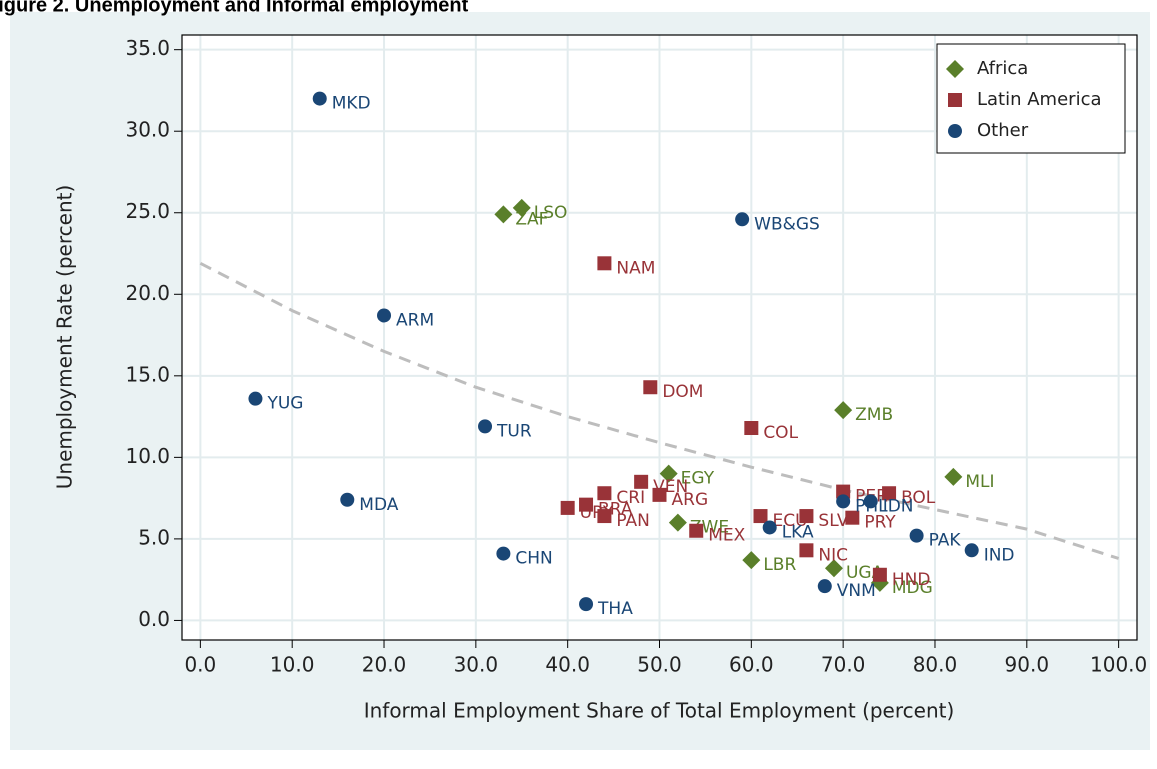 Image resolution: width=1157 pixels, height=769 pixels. Describe the element at coordinates (780, 433) in the screenshot. I see `point-label: COL` at that location.